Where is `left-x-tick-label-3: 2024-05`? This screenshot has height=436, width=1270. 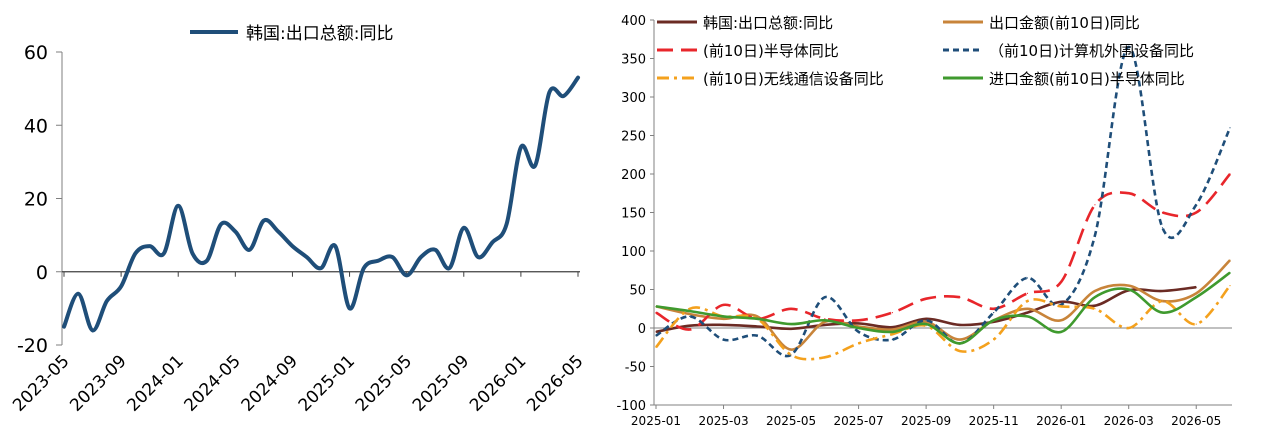
left-x-tick-label-3: 2024-05 is located at coordinates (213, 383).